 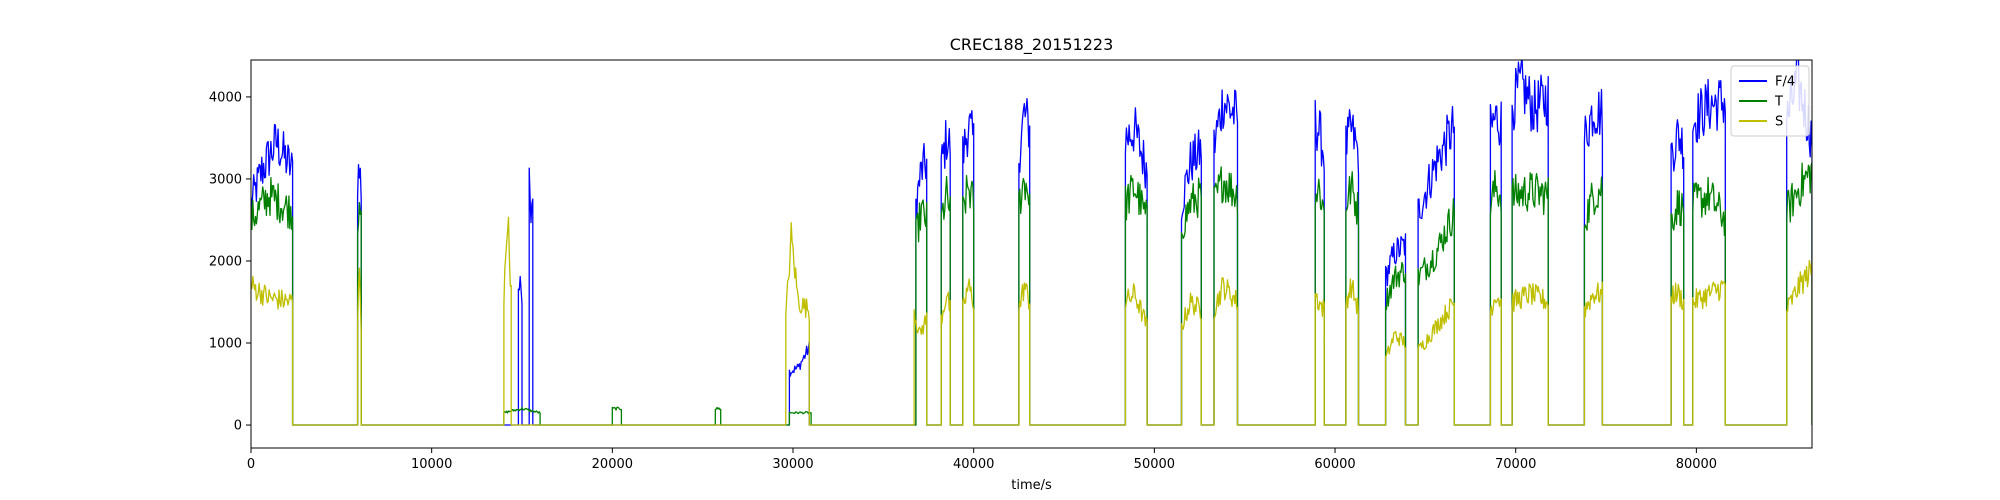 I want to click on x-tick-label: 50000, so click(x=1154, y=464).